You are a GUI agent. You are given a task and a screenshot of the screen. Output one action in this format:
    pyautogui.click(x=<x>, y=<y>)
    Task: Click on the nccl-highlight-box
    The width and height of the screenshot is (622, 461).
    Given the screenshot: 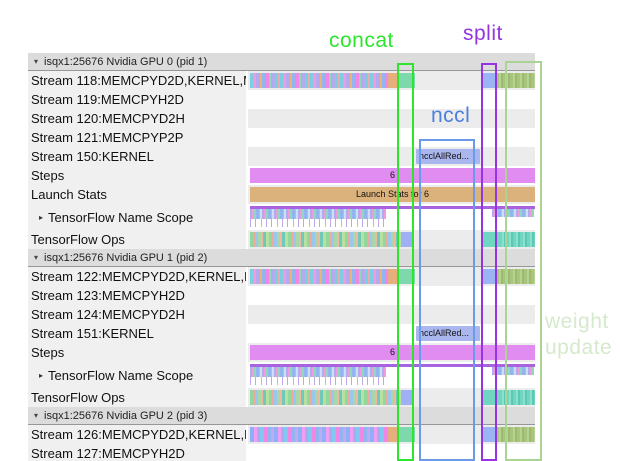 What is the action you would take?
    pyautogui.click(x=447, y=300)
    